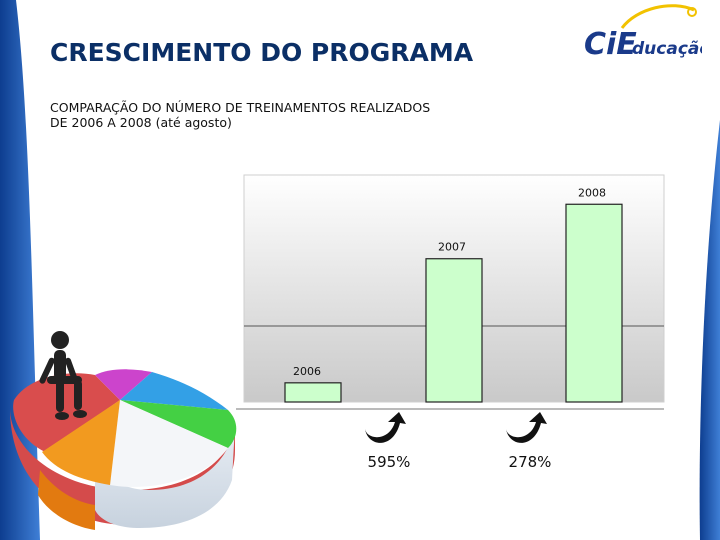 The width and height of the screenshot is (720, 540). What do you see at coordinates (452, 247) in the screenshot?
I see `bar-label-2007: 2007` at bounding box center [452, 247].